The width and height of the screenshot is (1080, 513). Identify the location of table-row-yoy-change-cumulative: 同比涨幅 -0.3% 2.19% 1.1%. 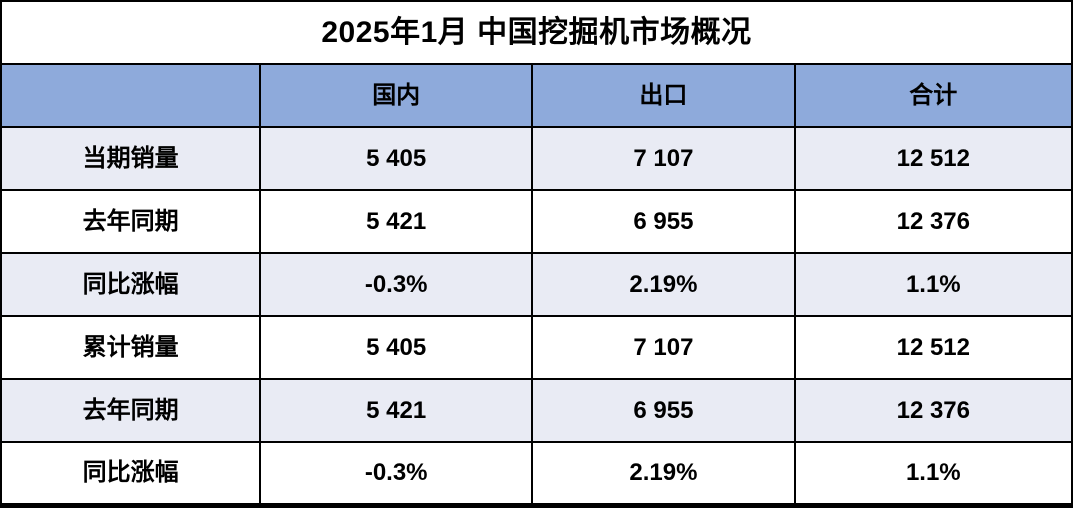
(537, 474).